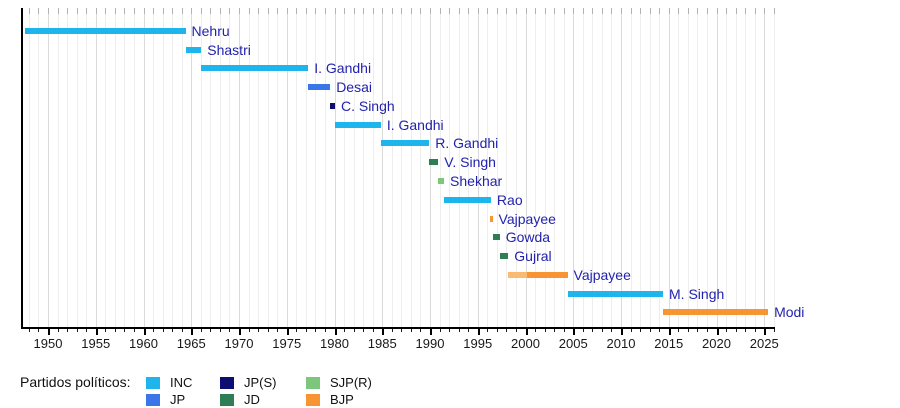 The image size is (900, 408). I want to click on x-tick-label: 1965, so click(191, 343).